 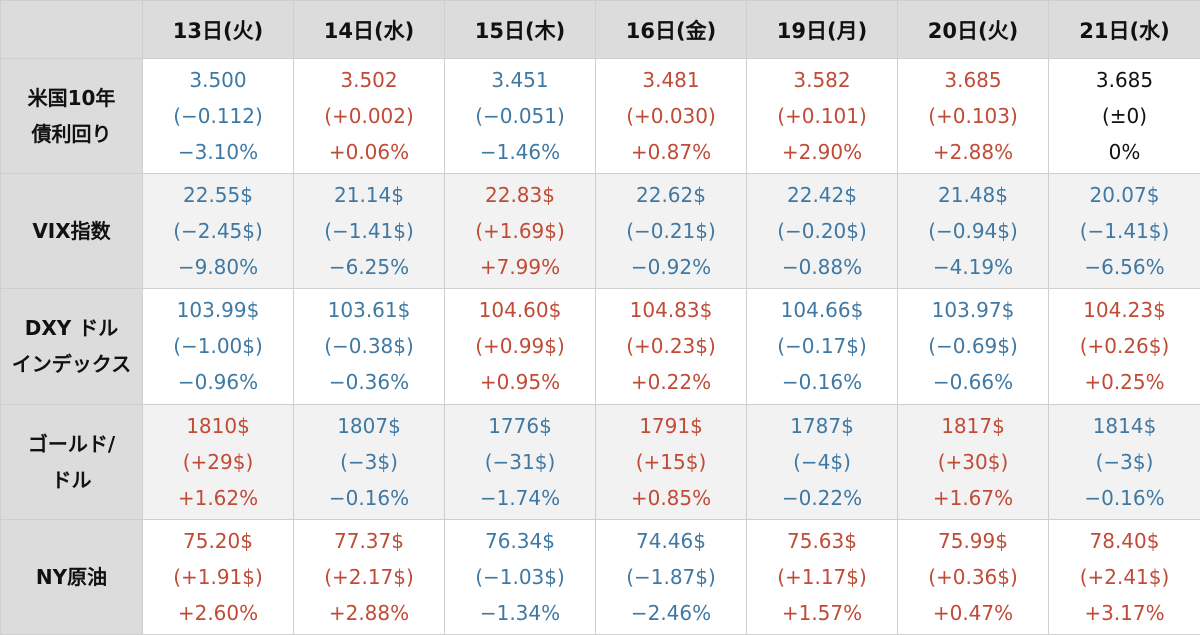 I want to click on cell-percent: +1.62%, so click(x=218, y=497).